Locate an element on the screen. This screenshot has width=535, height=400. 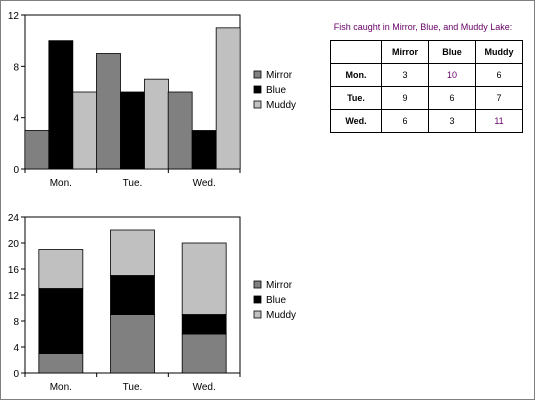
table-row: Tue. 9 6 7 is located at coordinates (426, 98).